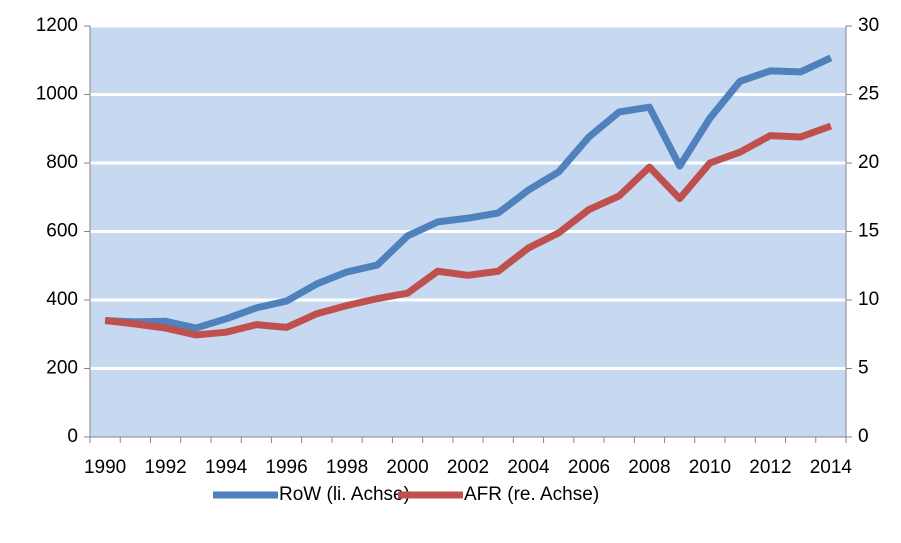  Describe the element at coordinates (868, 299) in the screenshot. I see `y2-tick-label: 10` at that location.